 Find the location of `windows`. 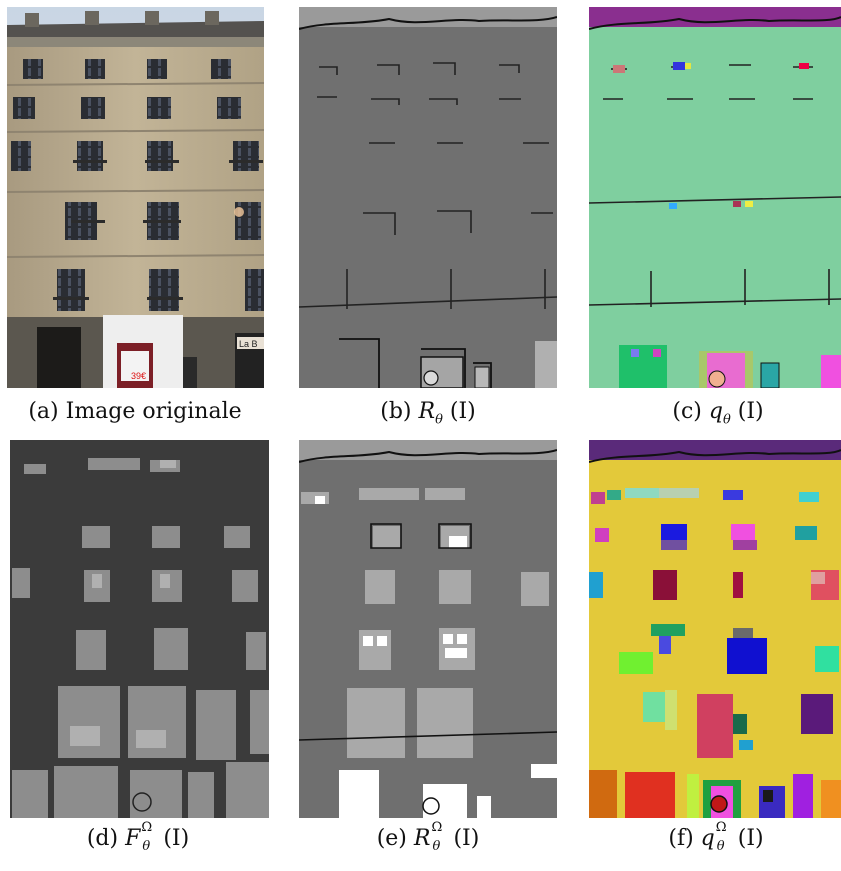

windows is located at coordinates (137, 185).